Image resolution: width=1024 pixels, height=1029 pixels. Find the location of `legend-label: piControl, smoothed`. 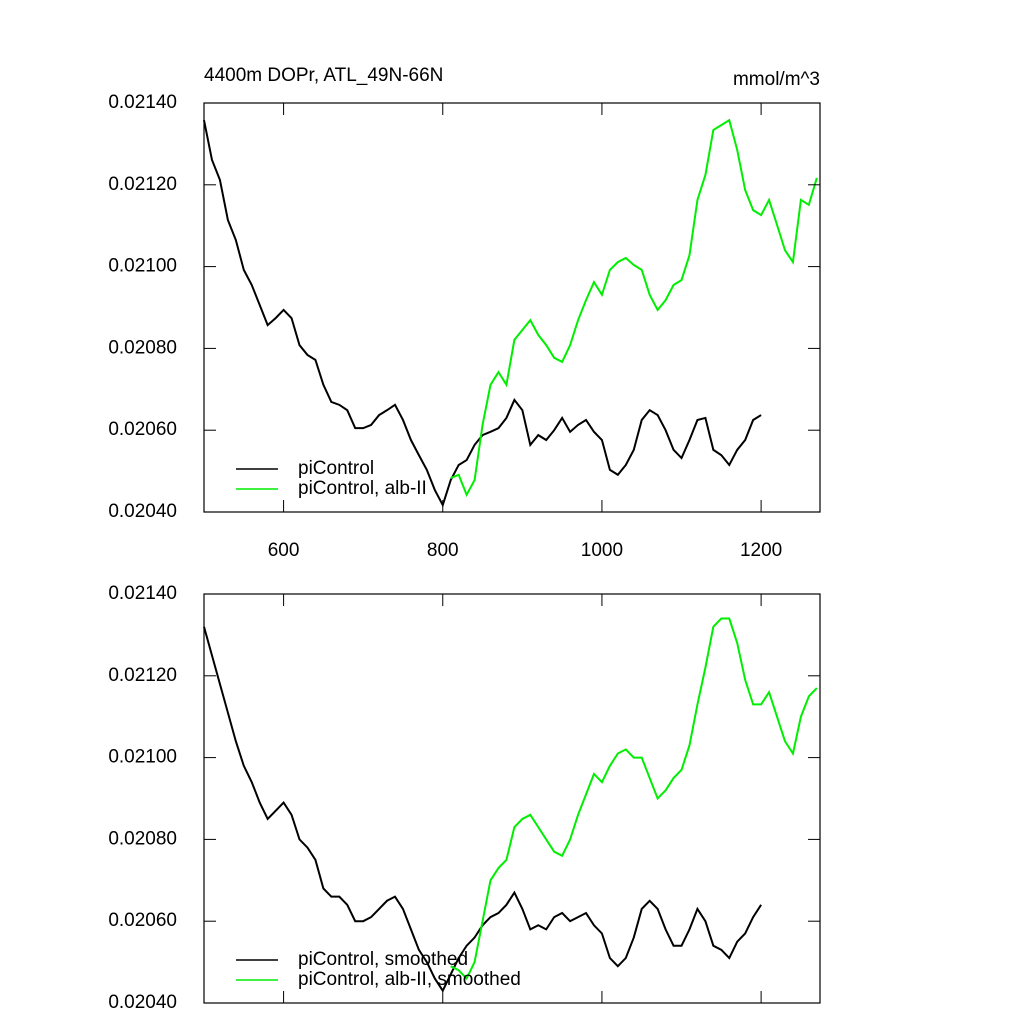

legend-label: piControl, smoothed is located at coordinates (383, 959).